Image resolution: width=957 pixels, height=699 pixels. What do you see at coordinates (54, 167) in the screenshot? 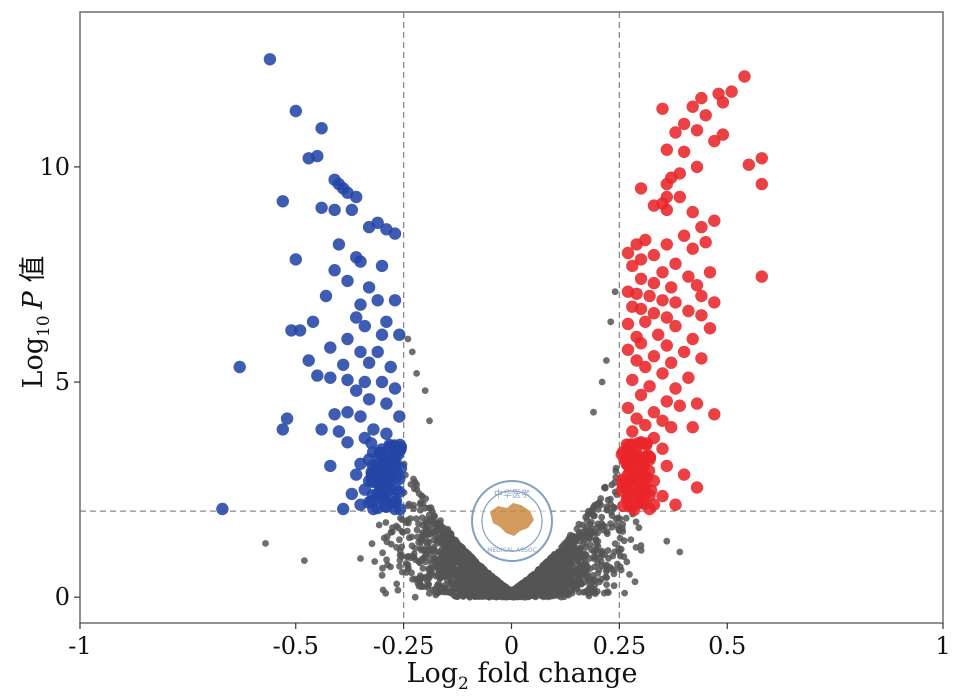
I see `y-tick-label-2: 10` at bounding box center [54, 167].